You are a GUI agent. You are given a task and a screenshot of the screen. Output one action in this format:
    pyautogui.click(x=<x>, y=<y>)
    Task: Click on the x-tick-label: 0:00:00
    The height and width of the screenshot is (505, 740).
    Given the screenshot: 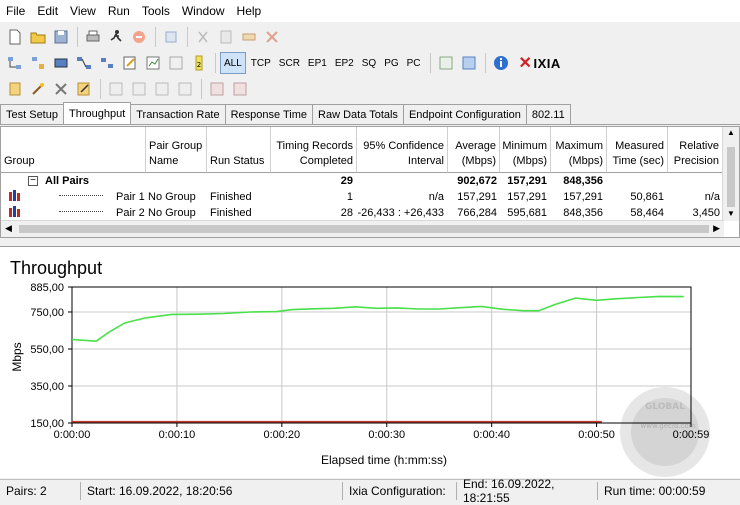 What is the action you would take?
    pyautogui.click(x=72, y=435)
    